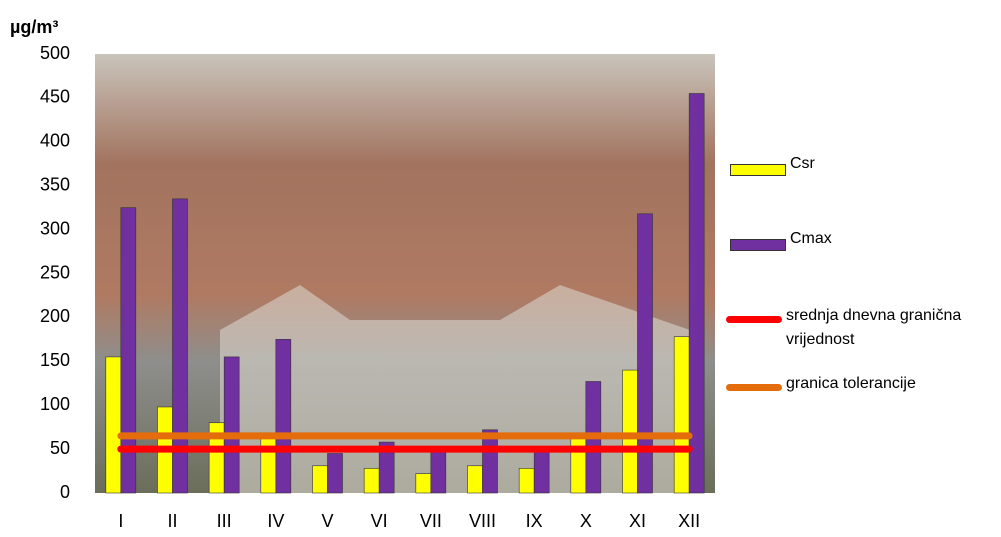  I want to click on y-tick-label: 500, so click(55, 53).